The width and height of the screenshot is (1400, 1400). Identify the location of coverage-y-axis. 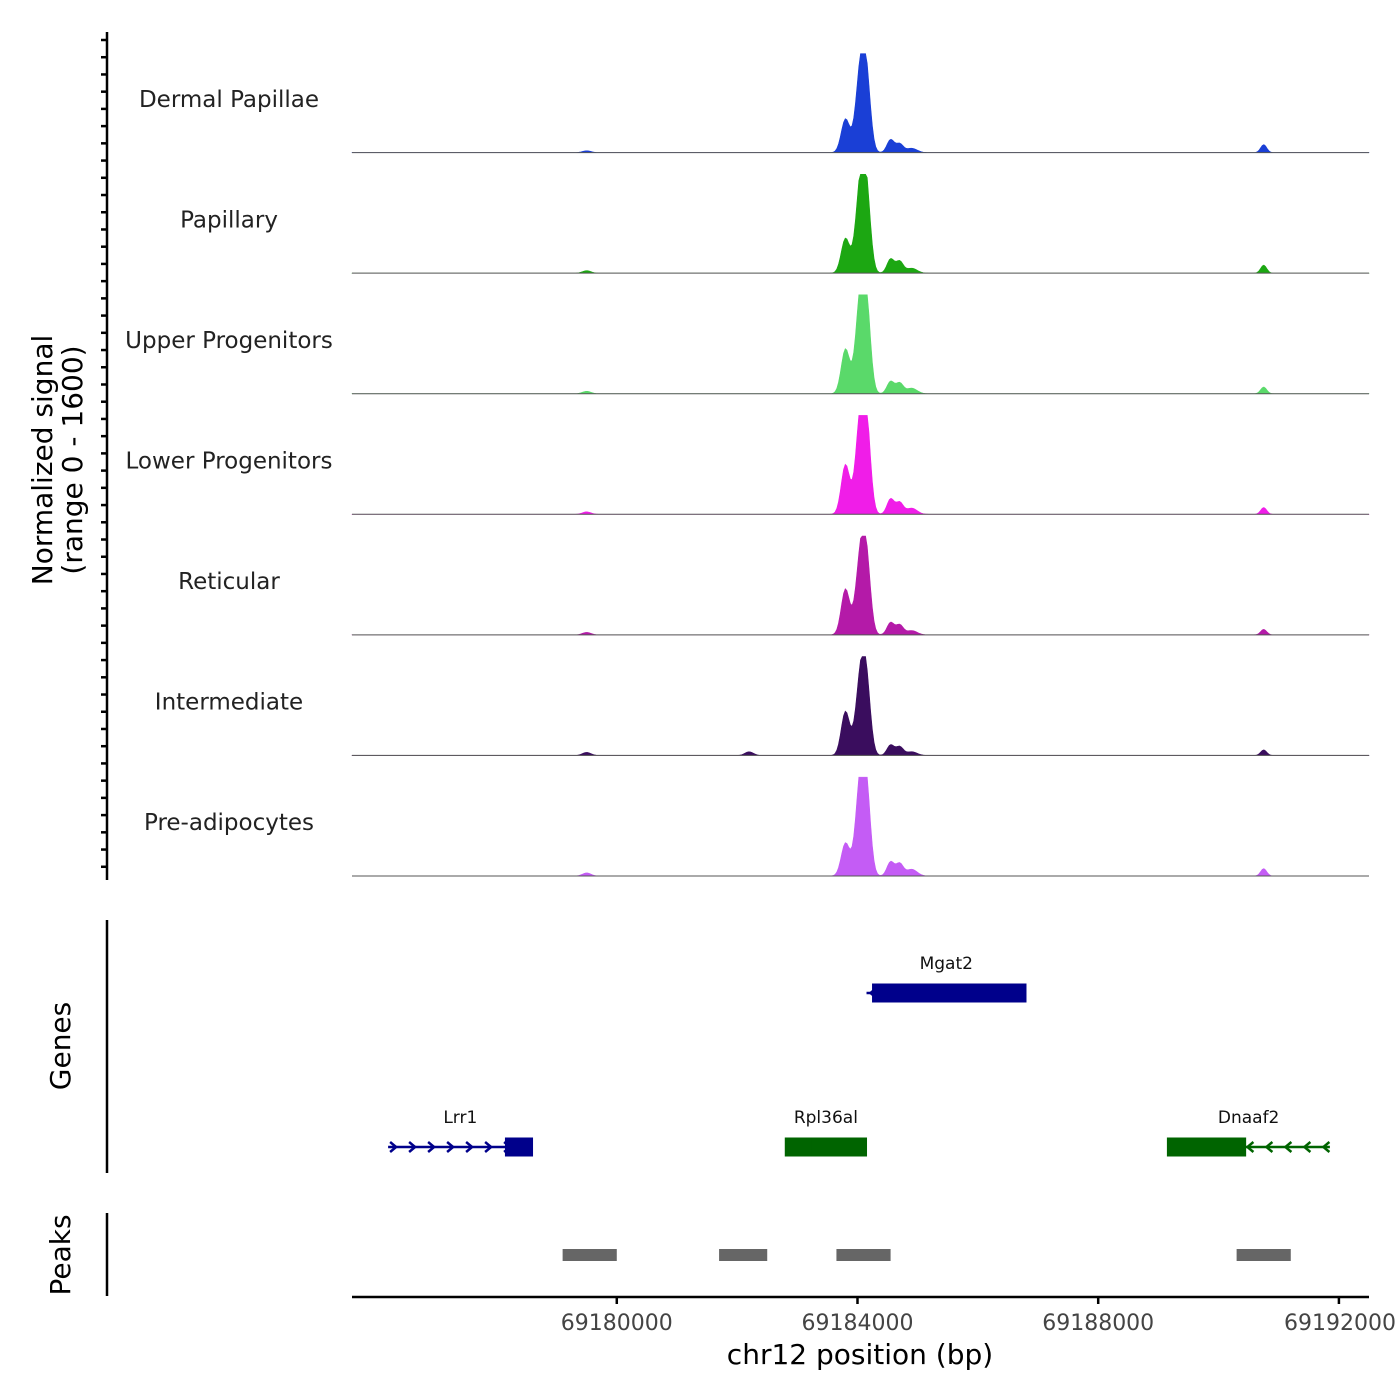
(105, 456).